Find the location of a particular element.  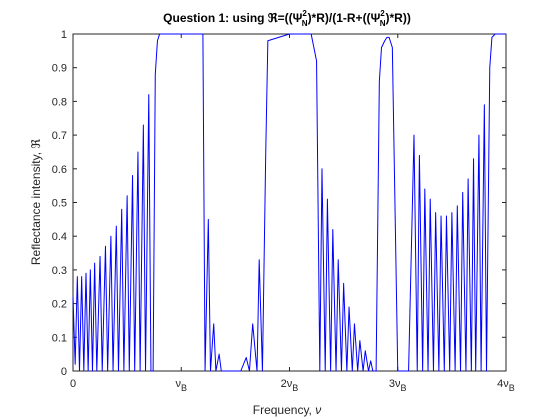

y-tick-label: 0.6 is located at coordinates (59, 170).